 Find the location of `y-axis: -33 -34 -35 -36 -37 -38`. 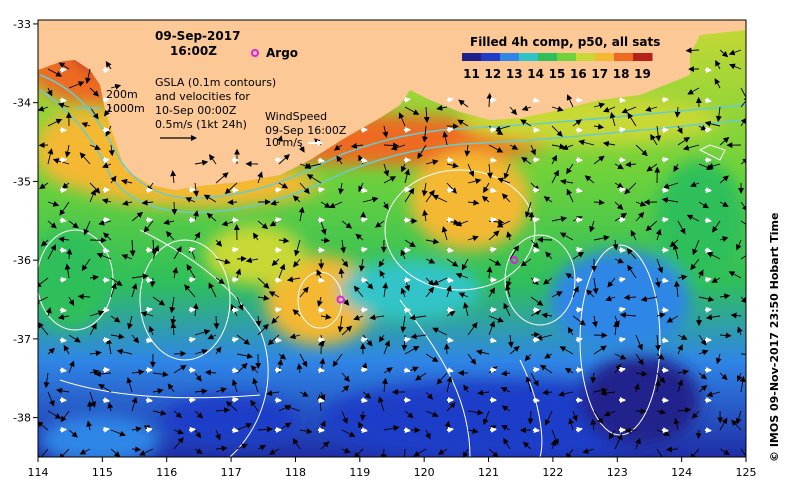

y-axis: -33 -34 -35 -36 -37 -38 is located at coordinates (25, 221).